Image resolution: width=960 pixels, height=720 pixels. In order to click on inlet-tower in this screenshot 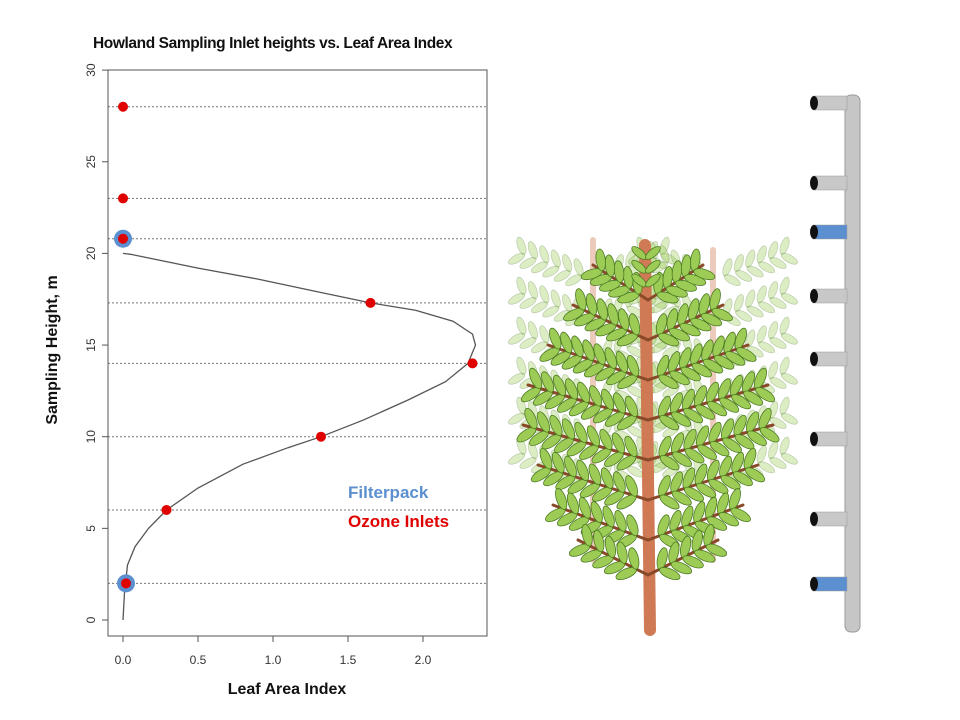, I will do `click(835, 363)`.